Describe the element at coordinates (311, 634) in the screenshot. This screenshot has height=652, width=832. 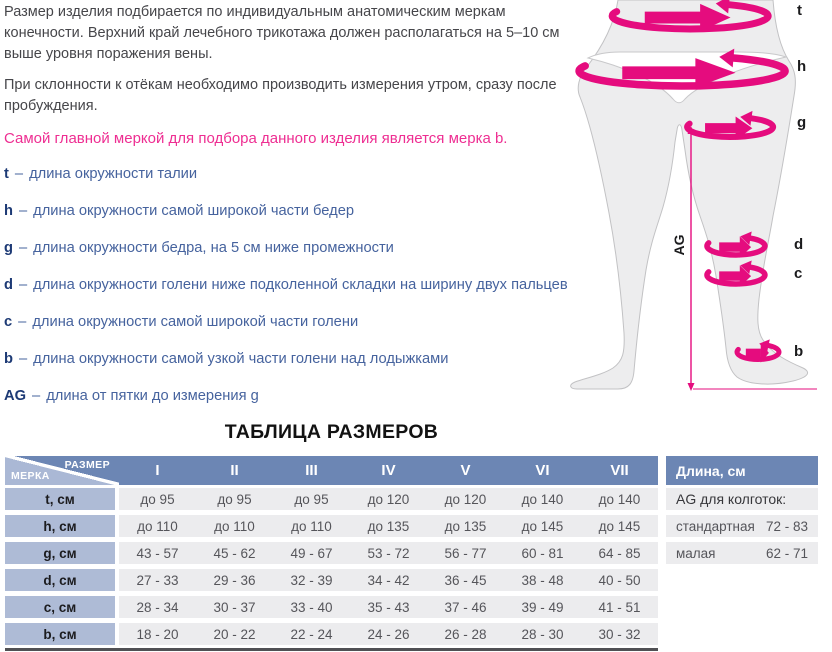
I see `table-cell: 22 - 24` at that location.